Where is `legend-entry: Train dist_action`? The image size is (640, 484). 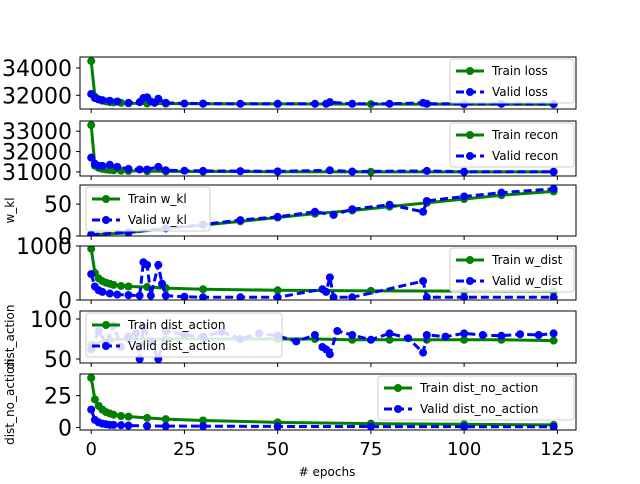 legend-entry: Train dist_action is located at coordinates (176, 325).